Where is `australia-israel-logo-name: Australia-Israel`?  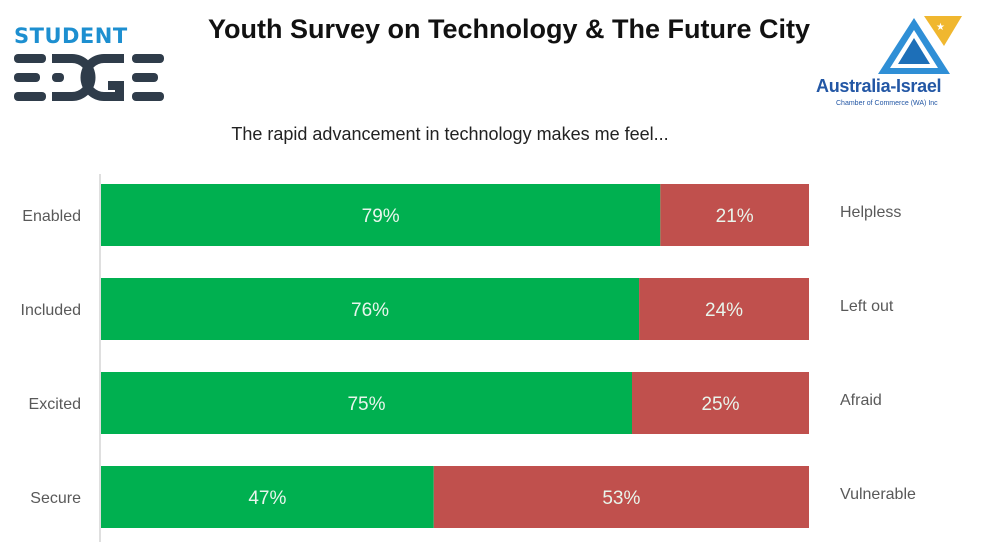
australia-israel-logo-name: Australia-Israel is located at coordinates (879, 86).